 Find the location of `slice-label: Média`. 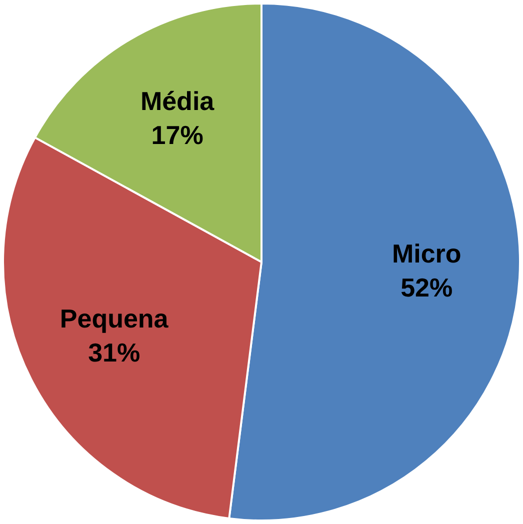

slice-label: Média is located at coordinates (177, 101).